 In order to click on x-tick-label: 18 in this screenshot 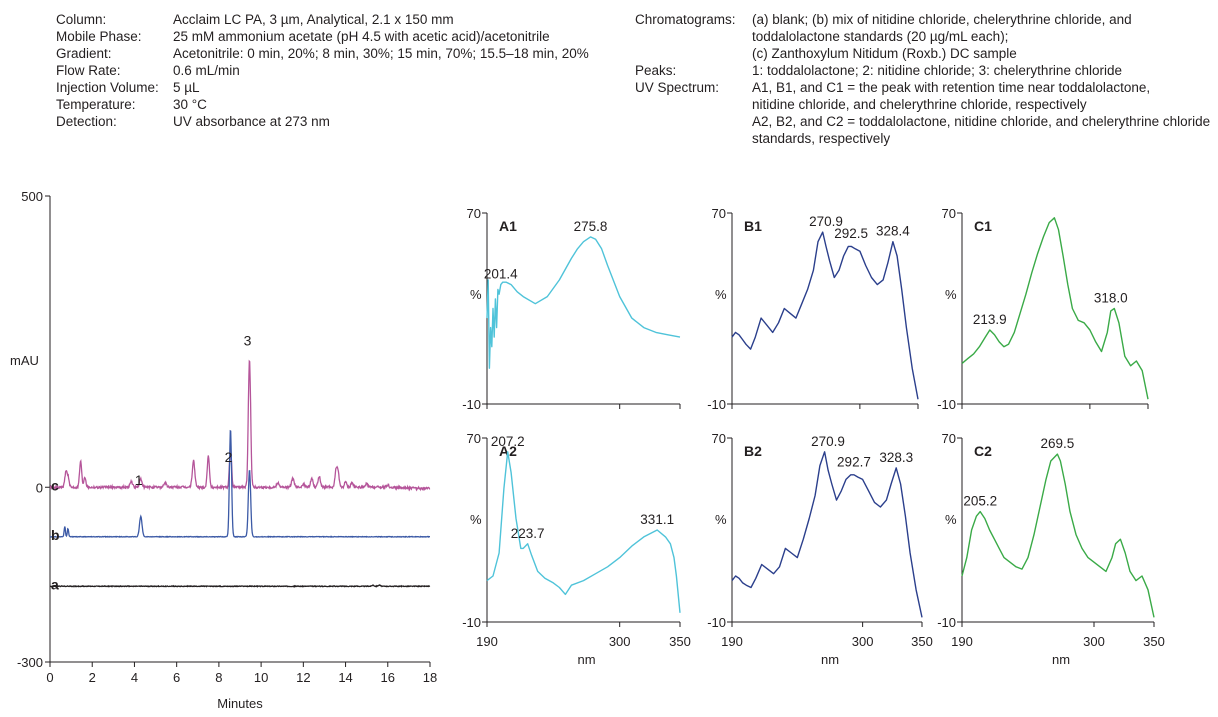, I will do `click(430, 677)`.